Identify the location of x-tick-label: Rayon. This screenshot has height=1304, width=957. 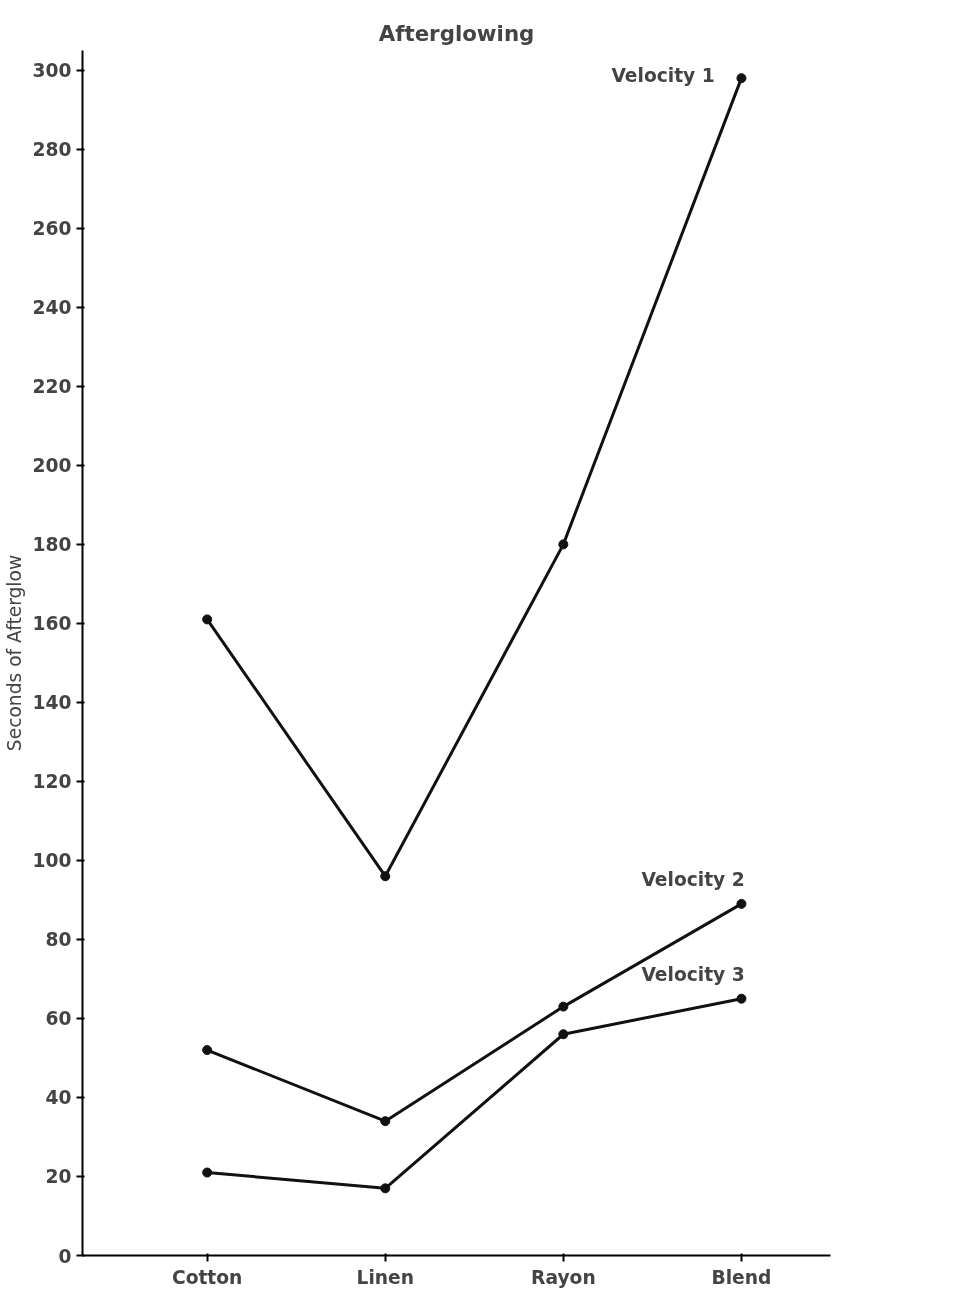
(563, 1277).